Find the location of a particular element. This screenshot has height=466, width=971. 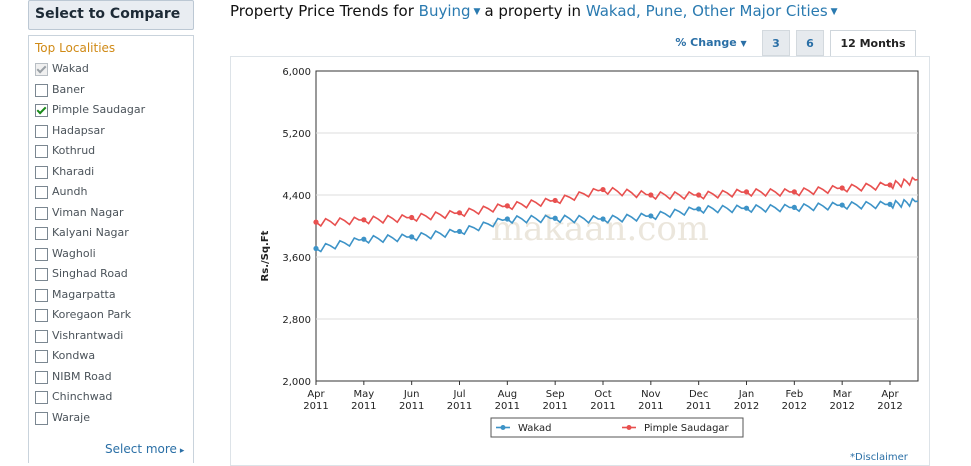

percent-change-label: % Change is located at coordinates (706, 42).